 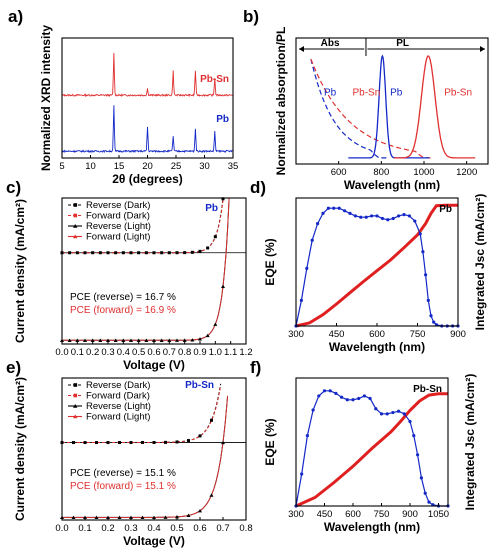 I want to click on pl-pbsn-label: Pb-Sn, so click(x=458, y=93).